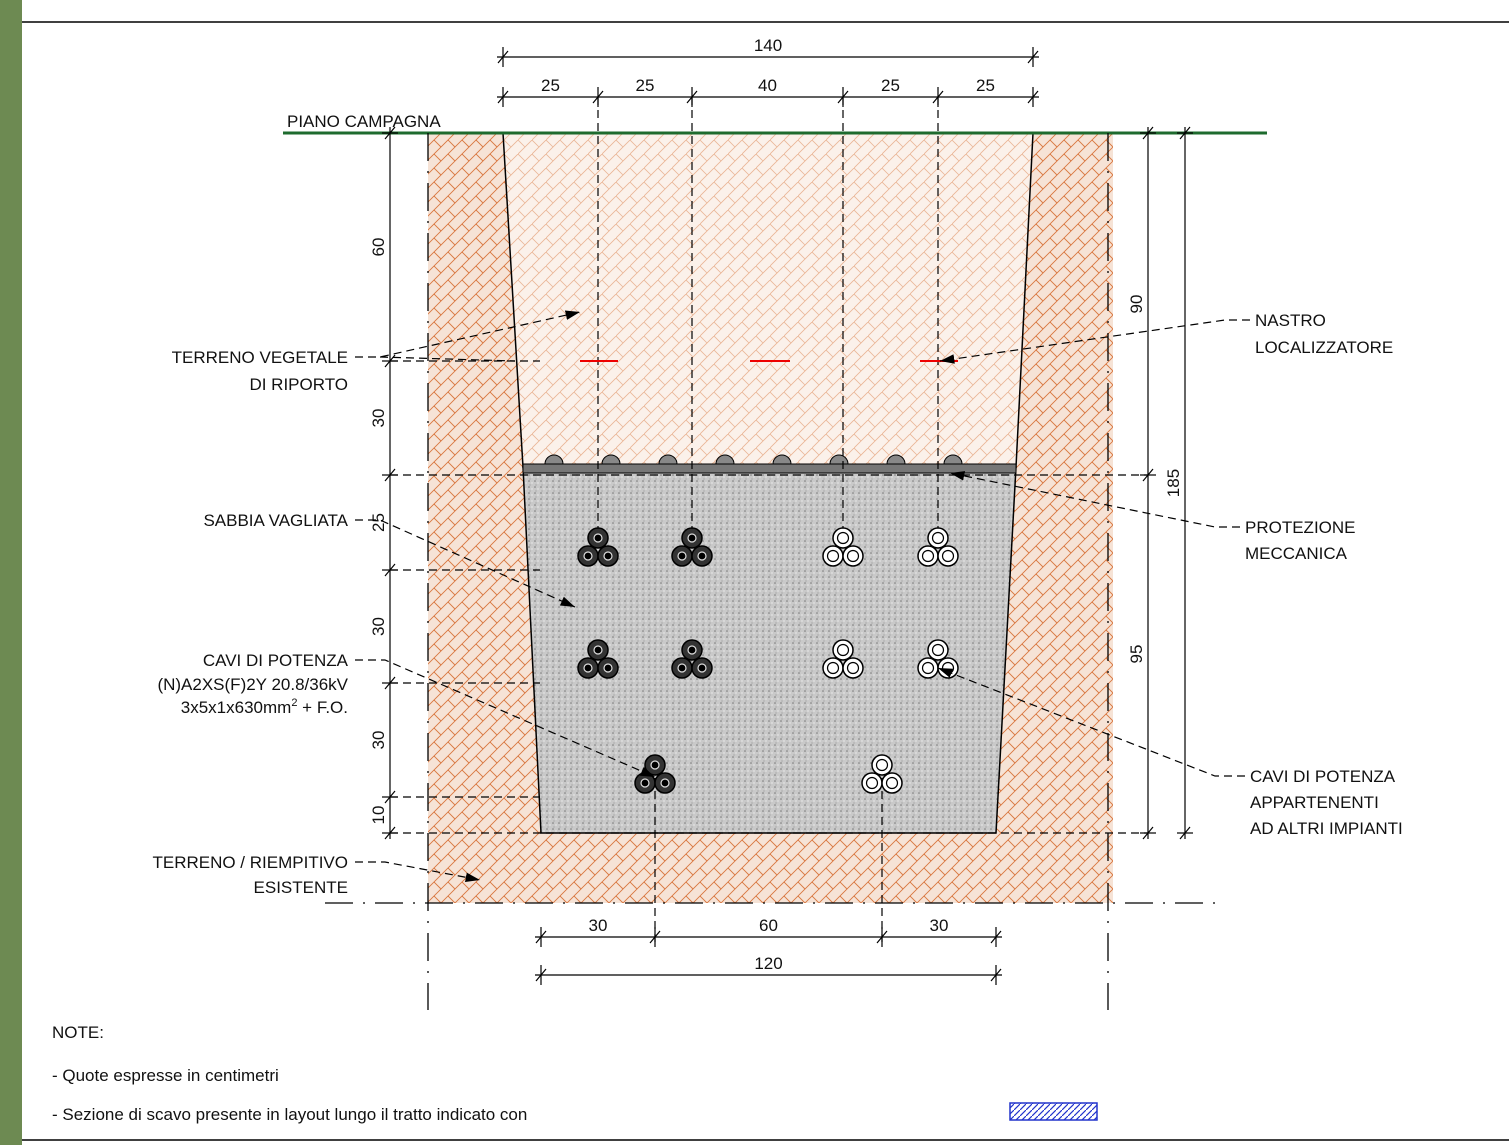 The height and width of the screenshot is (1145, 1509). What do you see at coordinates (378, 815) in the screenshot?
I see `dim-label: 10` at bounding box center [378, 815].